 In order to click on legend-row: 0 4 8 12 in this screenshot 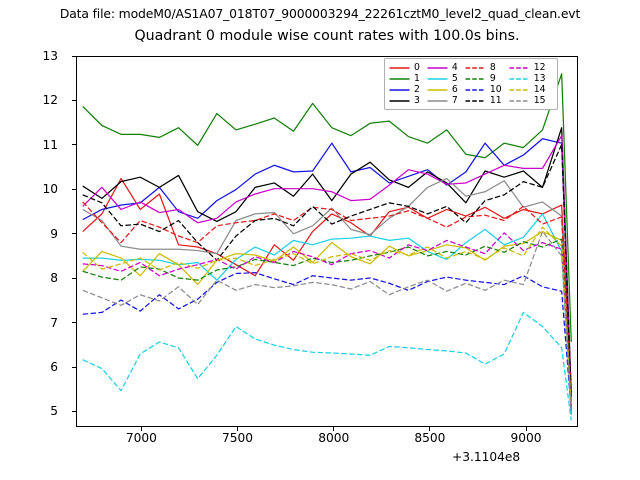, I will do `click(471, 67)`.